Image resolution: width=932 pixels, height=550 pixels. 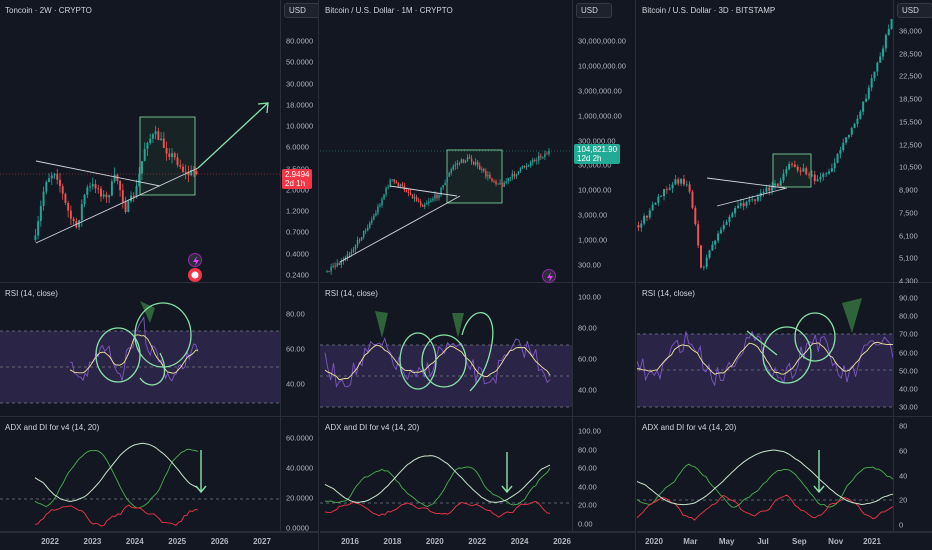 I want to click on annotation-arrow, so click(x=507, y=473).